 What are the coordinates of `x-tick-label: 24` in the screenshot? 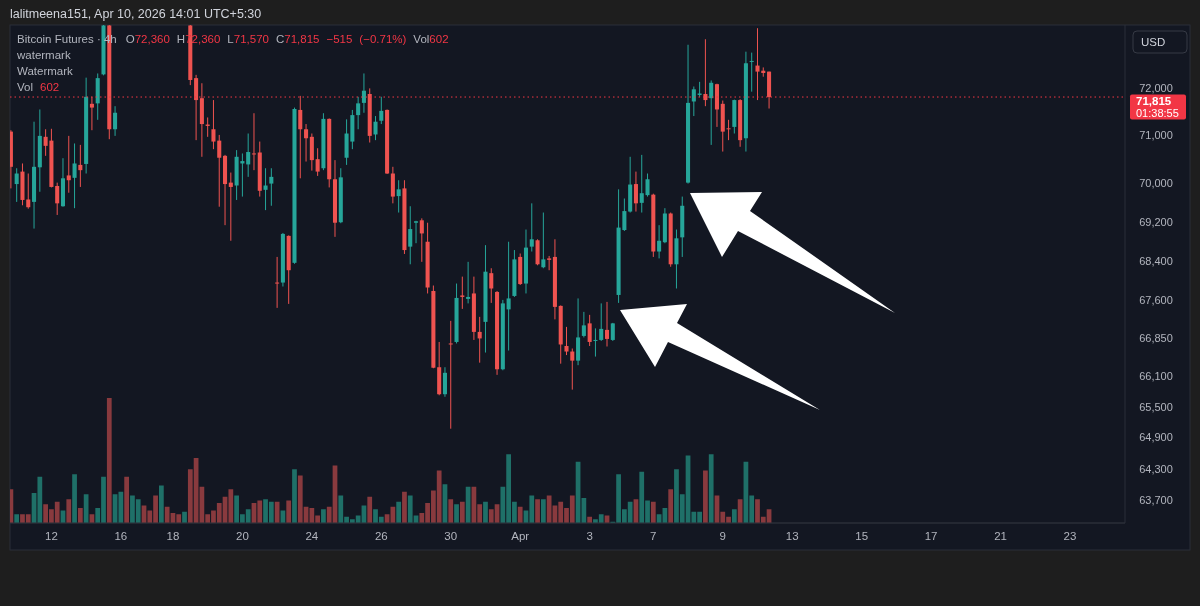 It's located at (312, 536).